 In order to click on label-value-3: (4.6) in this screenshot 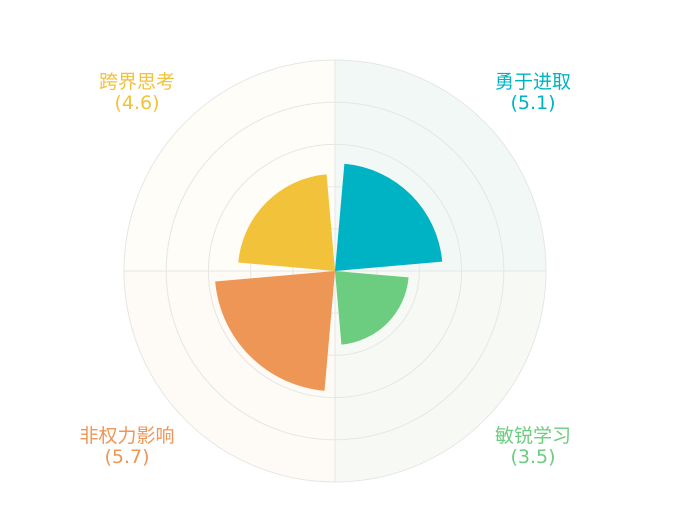, I will do `click(137, 103)`.